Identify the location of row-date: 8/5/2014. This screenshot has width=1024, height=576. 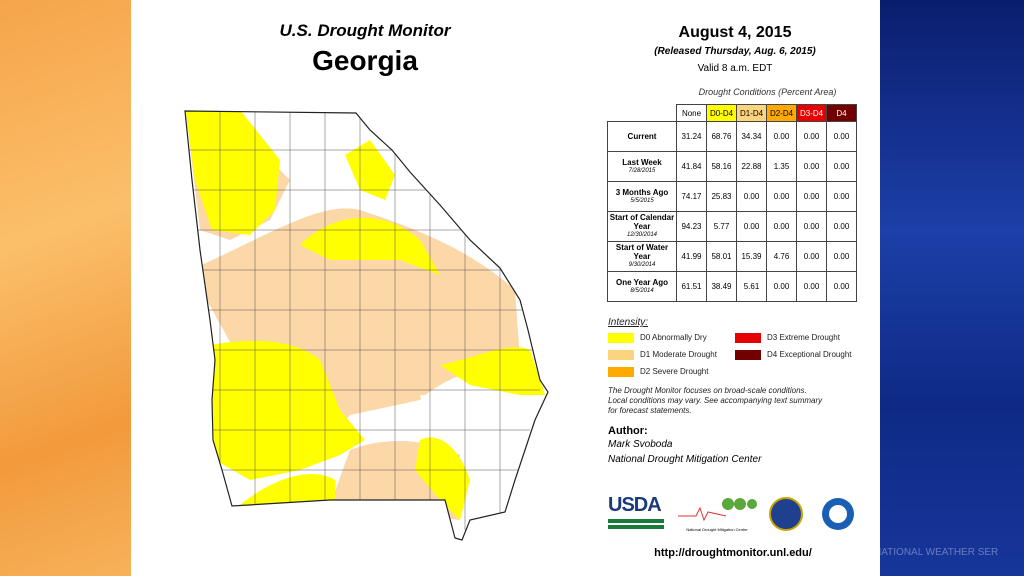
(642, 290).